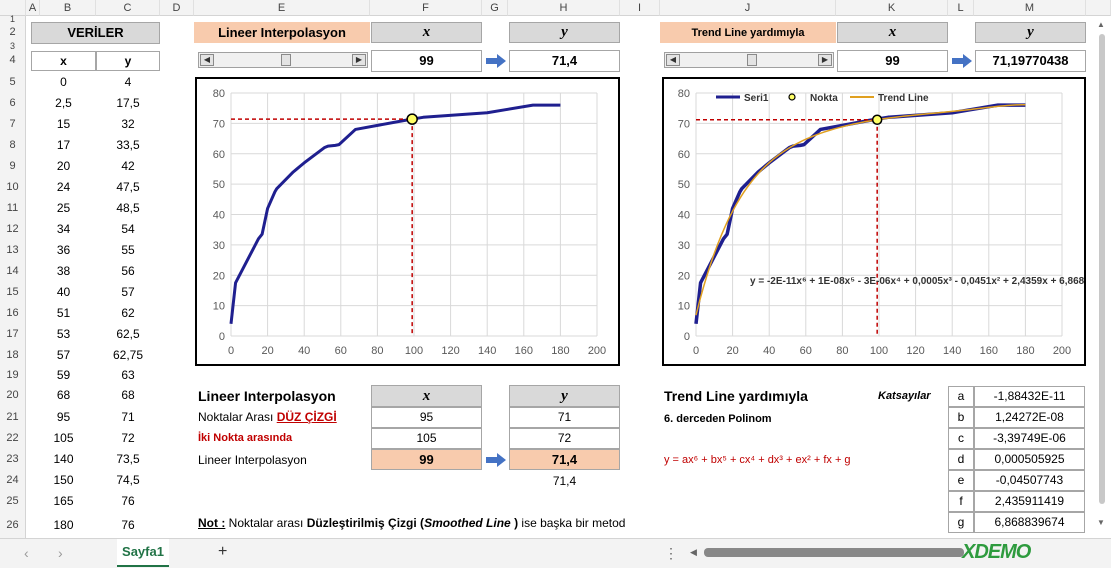  Describe the element at coordinates (564, 32) in the screenshot. I see `linear-y-header: y` at that location.